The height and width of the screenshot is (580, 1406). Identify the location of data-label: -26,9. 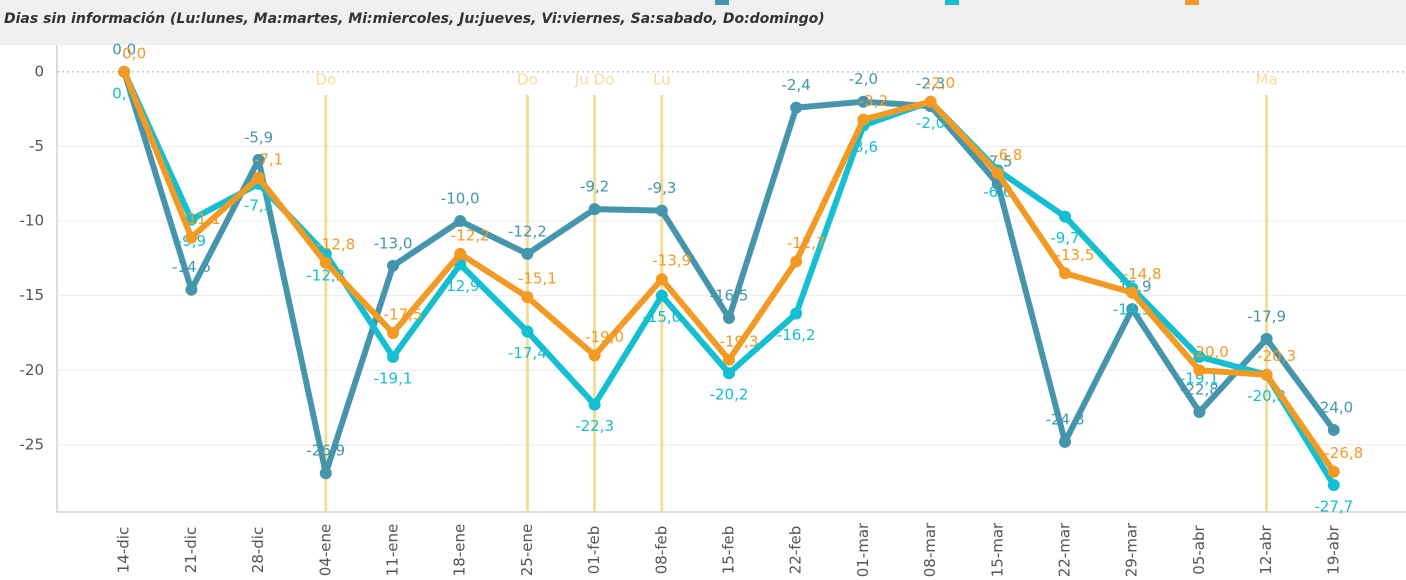
(325, 451).